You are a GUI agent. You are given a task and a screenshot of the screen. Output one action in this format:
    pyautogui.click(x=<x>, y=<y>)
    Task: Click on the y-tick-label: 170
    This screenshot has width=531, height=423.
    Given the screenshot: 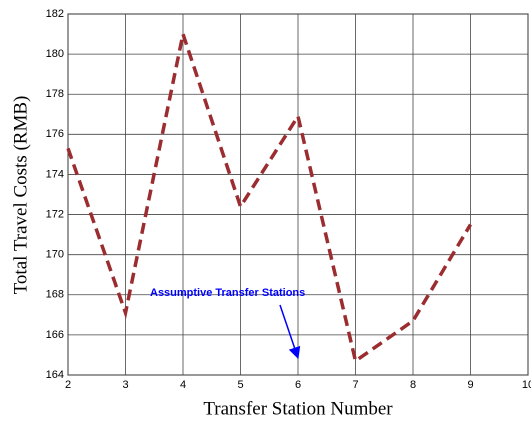 What is the action you would take?
    pyautogui.click(x=55, y=255)
    